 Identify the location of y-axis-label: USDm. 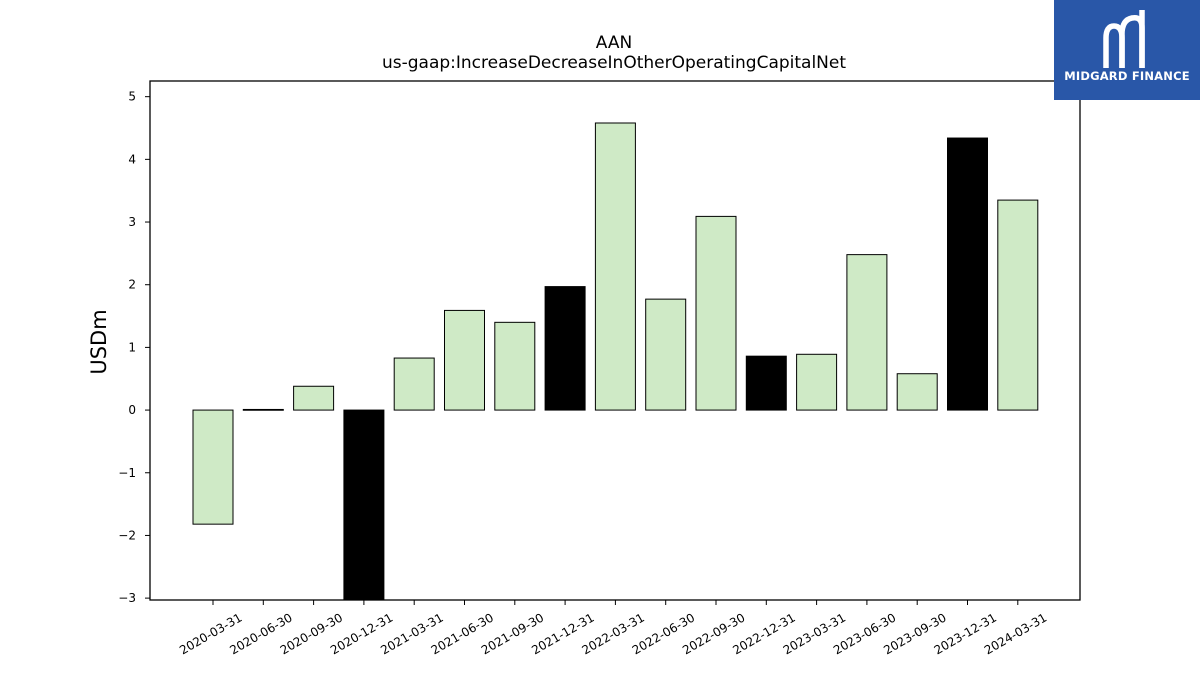
(99, 341).